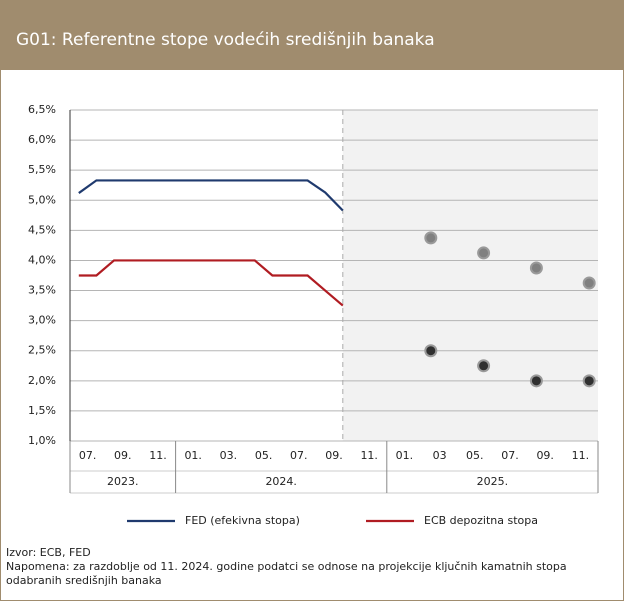 The width and height of the screenshot is (624, 605). What do you see at coordinates (42, 320) in the screenshot?
I see `y-tick-label: 3,0%` at bounding box center [42, 320].